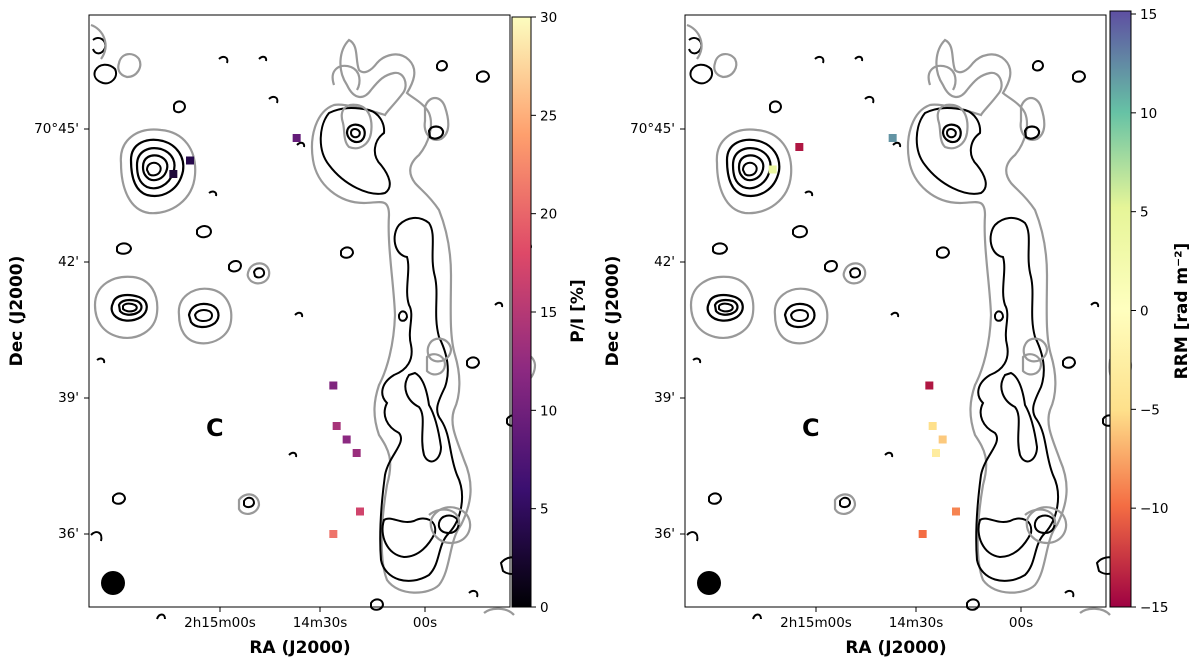 The image size is (1200, 664). I want to click on colorbar-tick-label: 25, so click(548, 116).